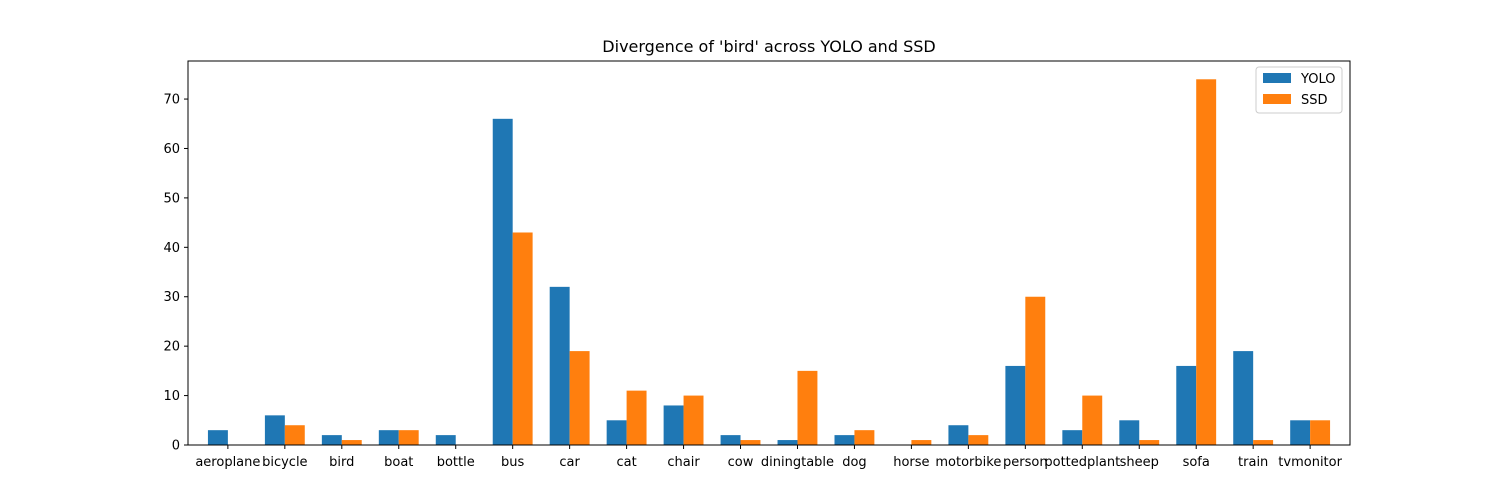 Image resolution: width=1500 pixels, height=500 pixels. I want to click on x-tick-label-pottedplant: pottedplant, so click(1082, 462).